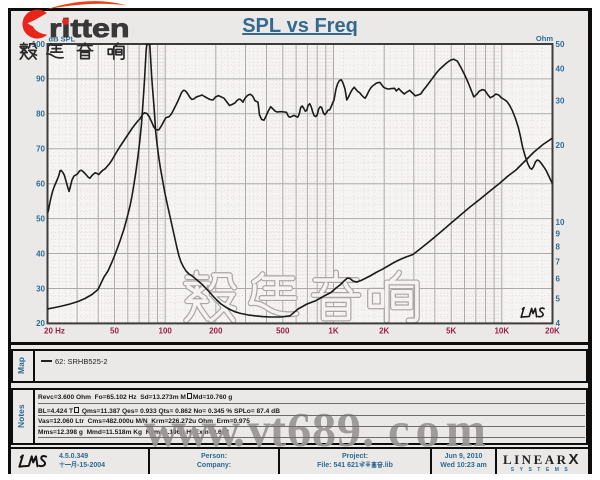 Image resolution: width=600 pixels, height=480 pixels. Describe the element at coordinates (558, 247) in the screenshot. I see `svg-text: 8` at that location.